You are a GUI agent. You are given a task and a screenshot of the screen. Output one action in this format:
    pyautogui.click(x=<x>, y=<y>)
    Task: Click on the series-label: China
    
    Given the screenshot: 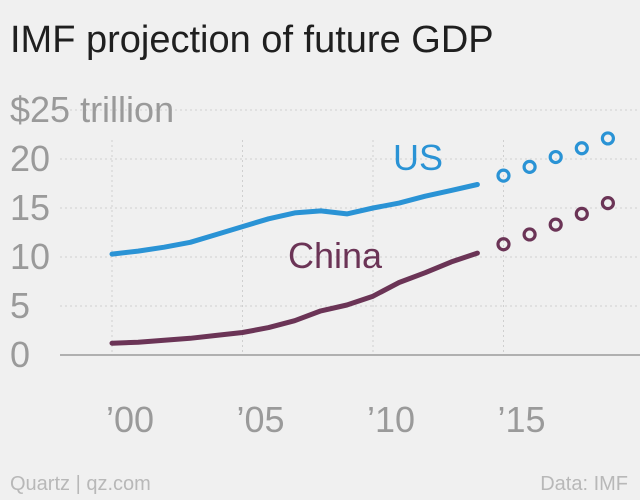 What is the action you would take?
    pyautogui.click(x=335, y=255)
    